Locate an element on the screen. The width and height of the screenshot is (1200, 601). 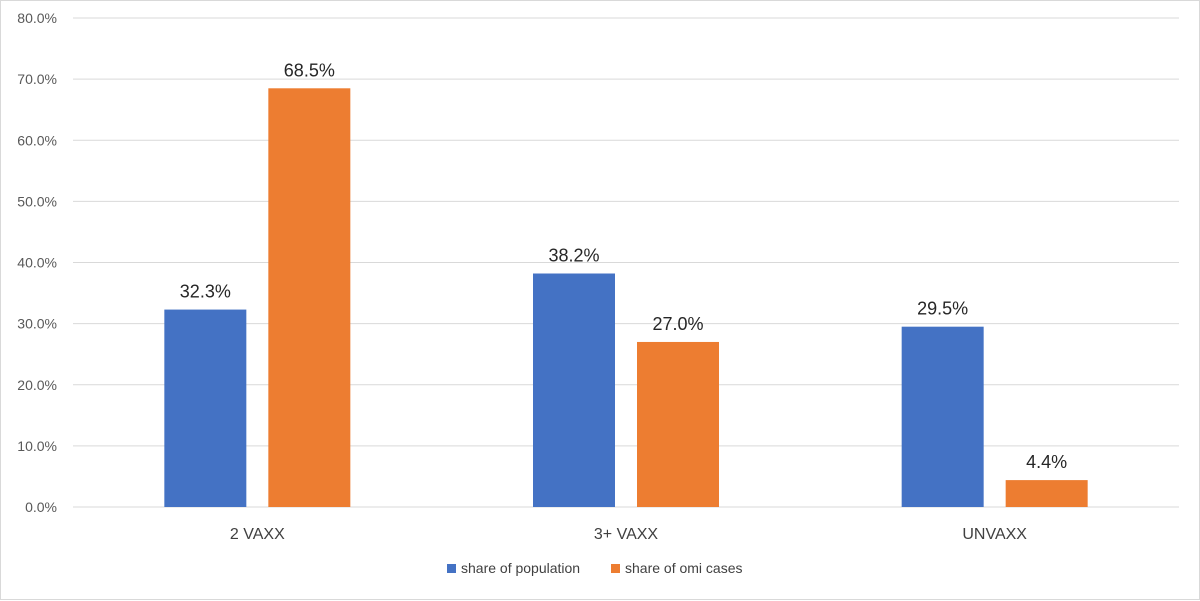
legend-label: share of omi cases is located at coordinates (684, 568).